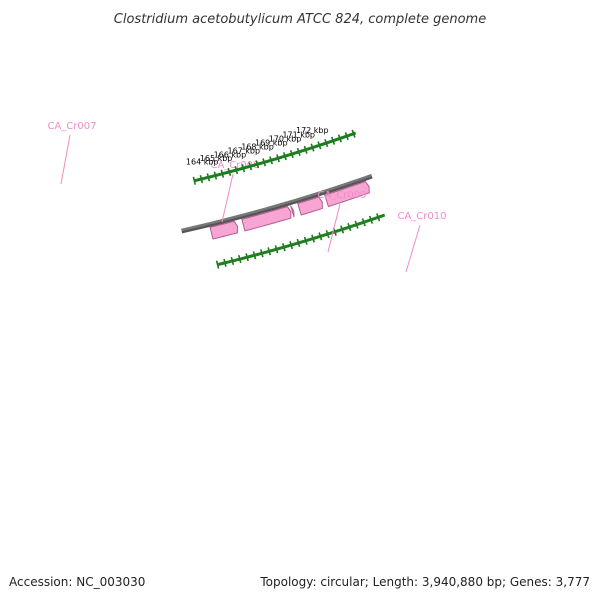 This screenshot has height=600, width=600. I want to click on gene-label: CA_Cr009, so click(341, 195).